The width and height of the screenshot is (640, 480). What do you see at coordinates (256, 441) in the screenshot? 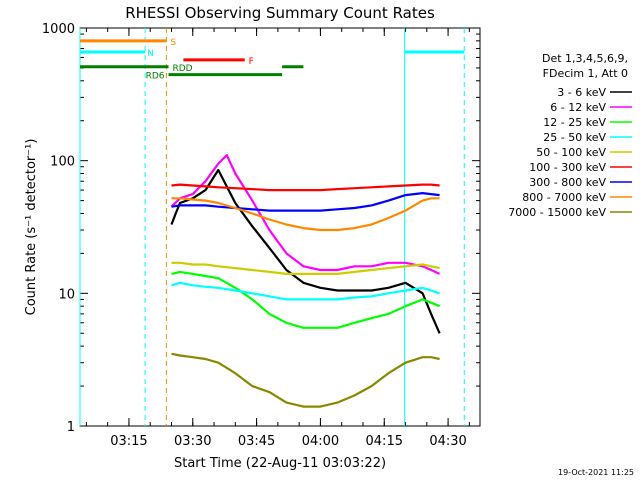
I see `x-tick-label: 03:45` at bounding box center [256, 441].